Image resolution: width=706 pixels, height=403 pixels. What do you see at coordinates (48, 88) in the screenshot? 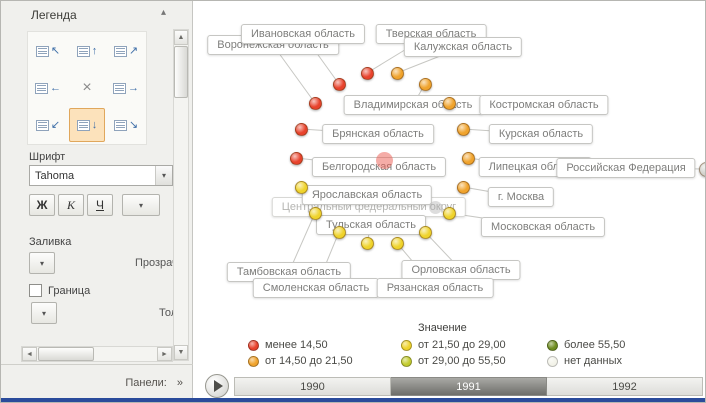
I see `legend-position-left-button: ←` at bounding box center [48, 88].